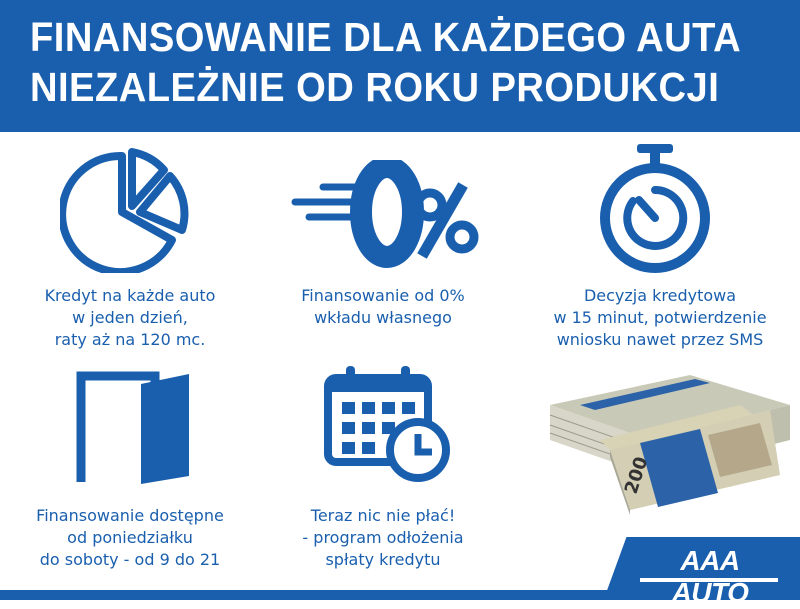 The width and height of the screenshot is (800, 609). Describe the element at coordinates (710, 576) in the screenshot. I see `aaa-auto-logo: AAA AUTO` at that location.